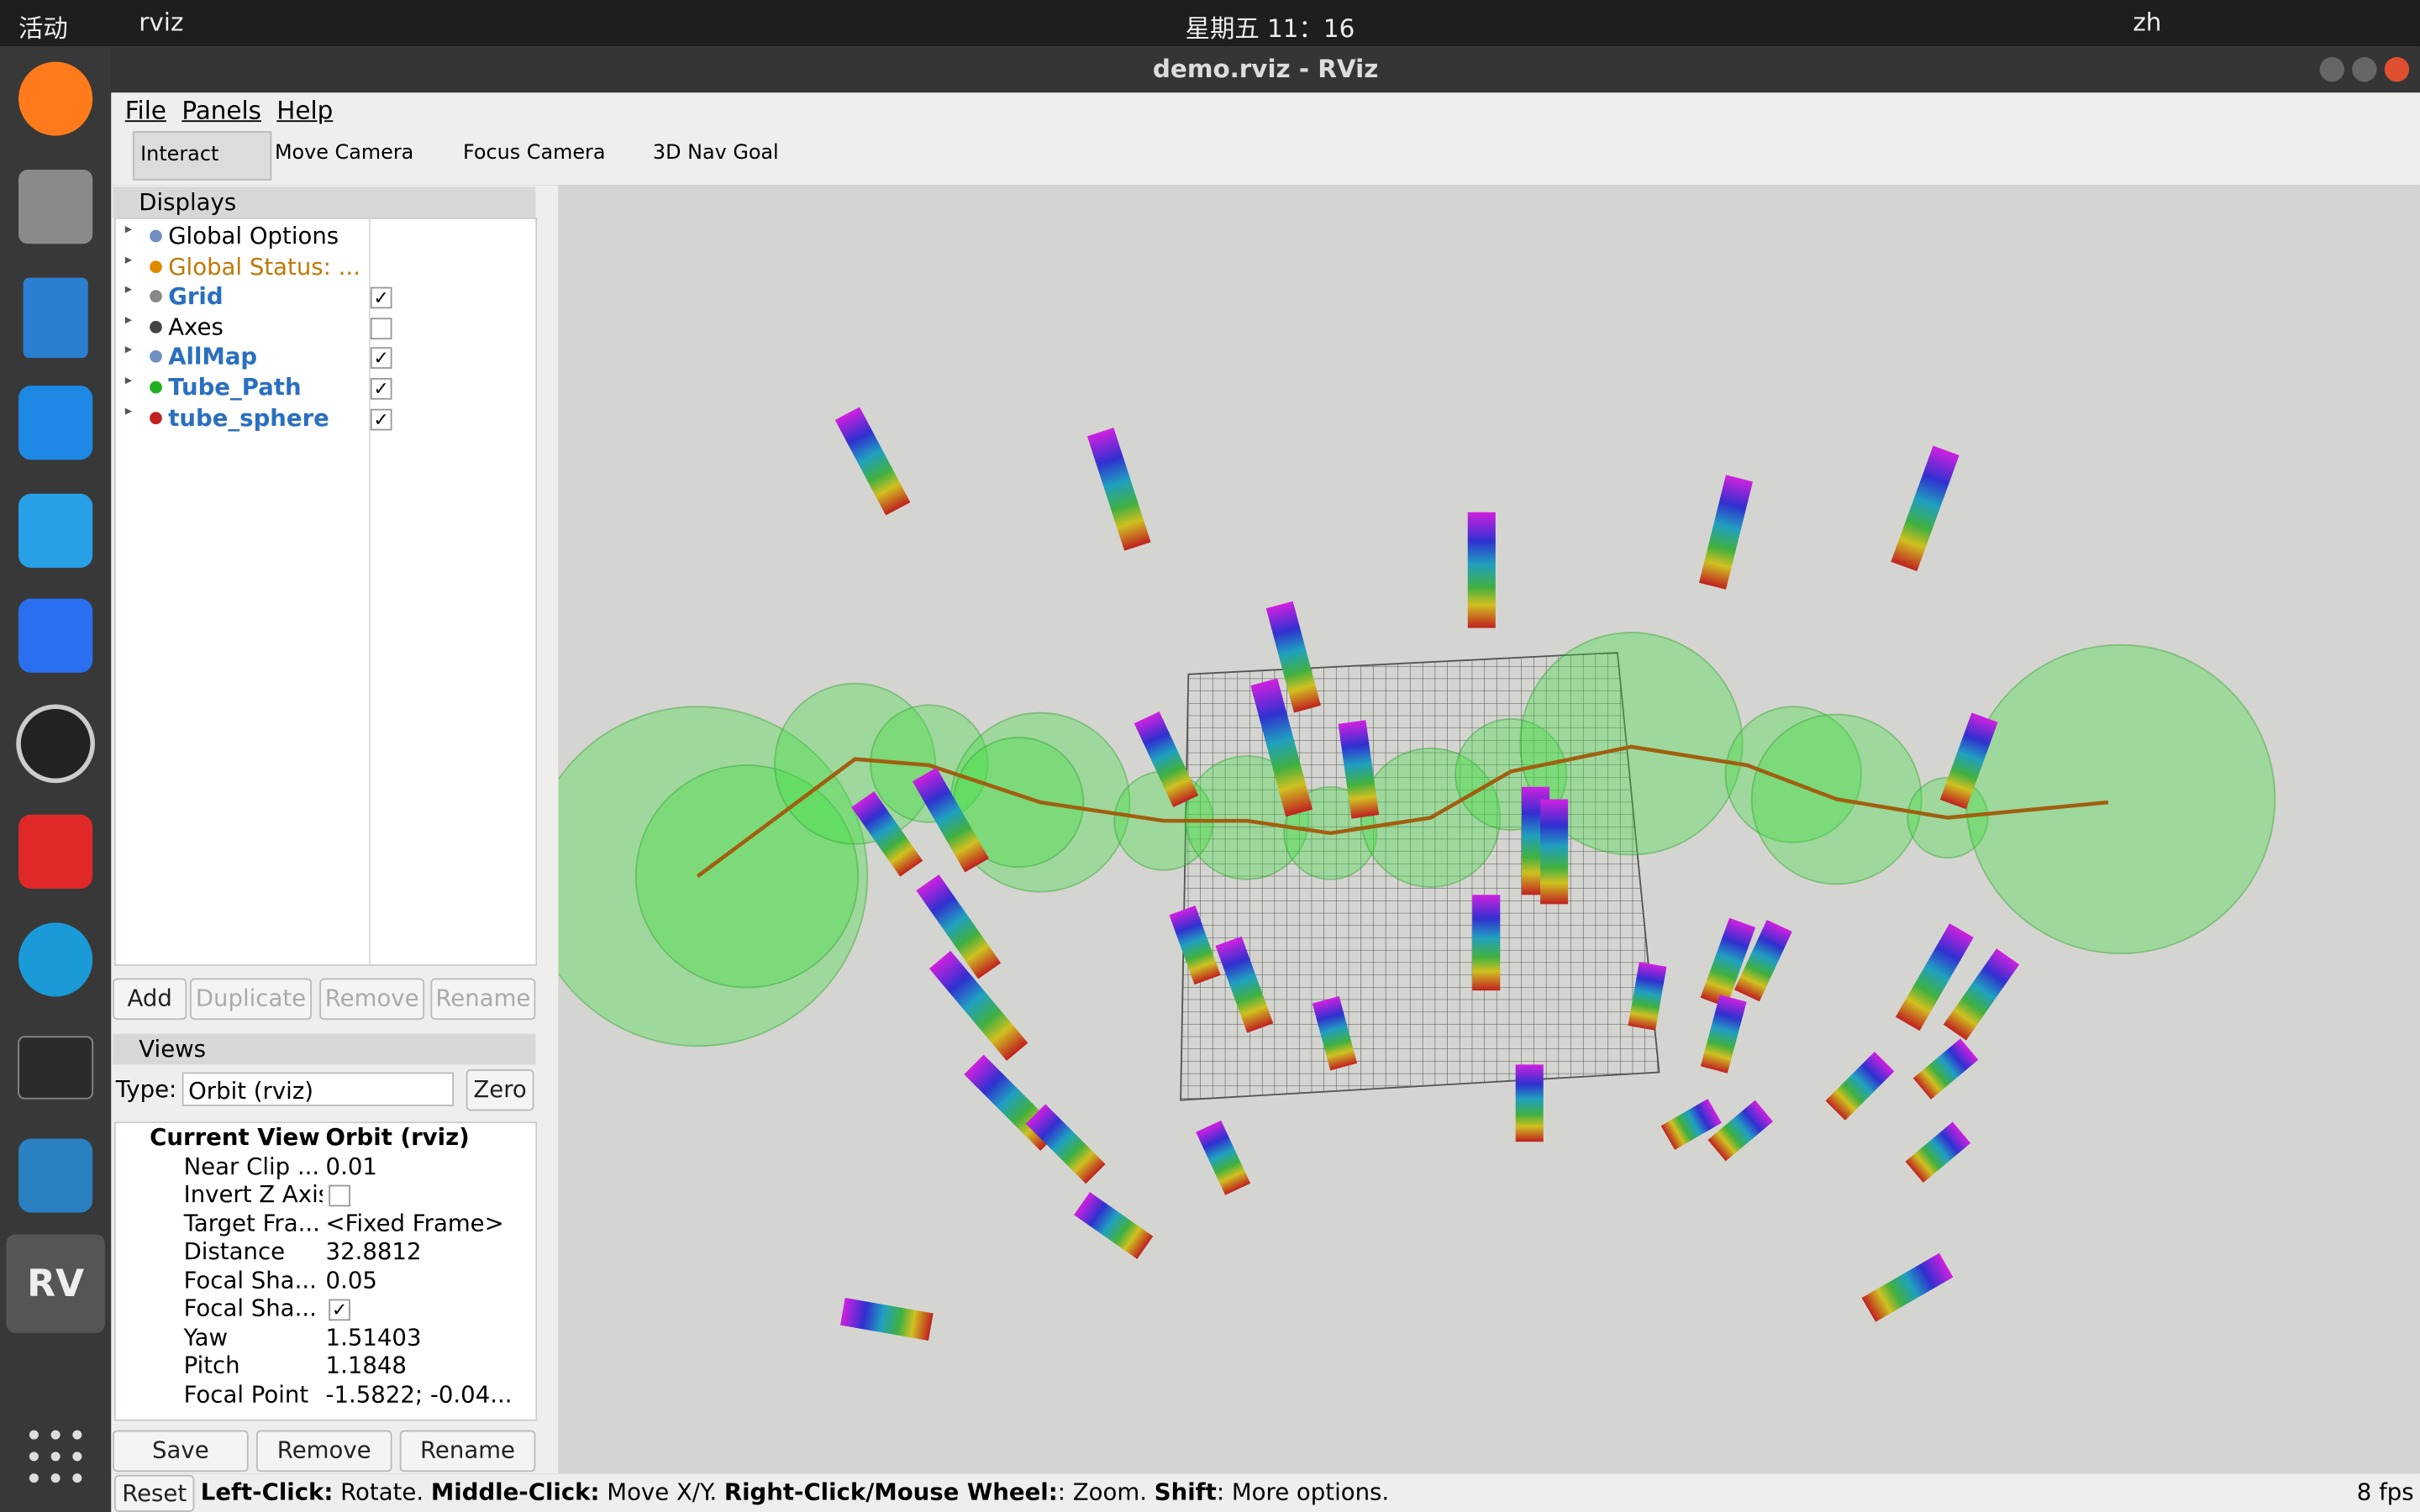 The width and height of the screenshot is (2420, 1512). I want to click on display-label: Global Options, so click(254, 236).